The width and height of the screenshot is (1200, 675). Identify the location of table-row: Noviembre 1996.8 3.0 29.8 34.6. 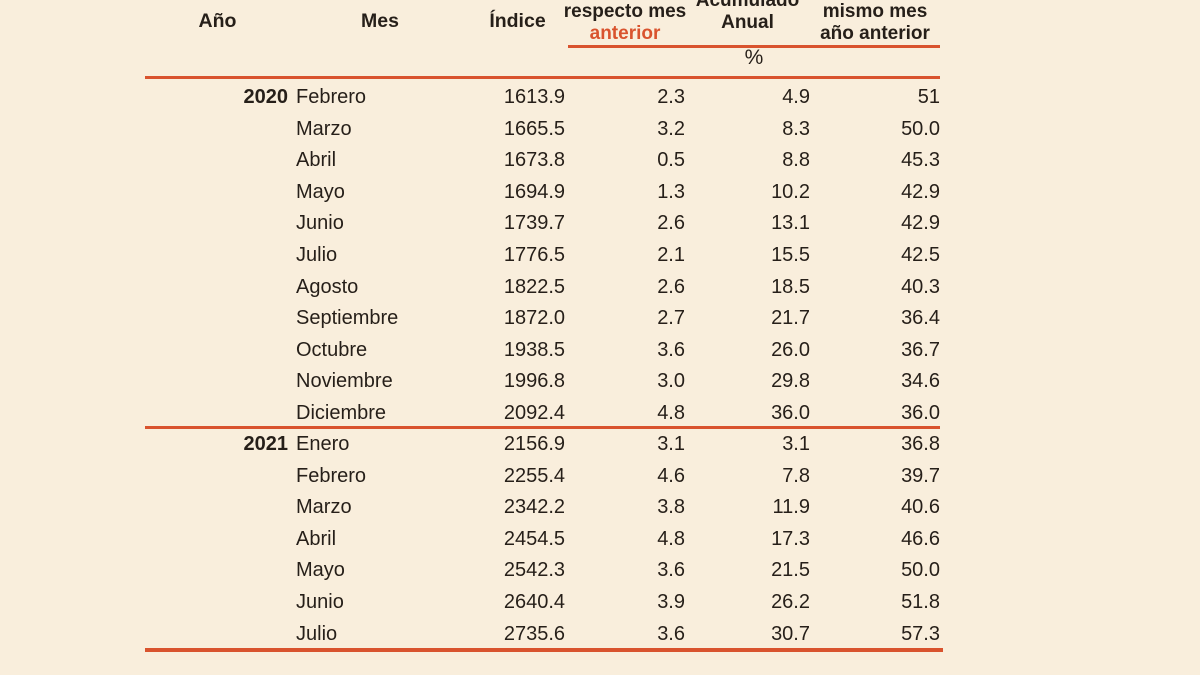
(542, 382).